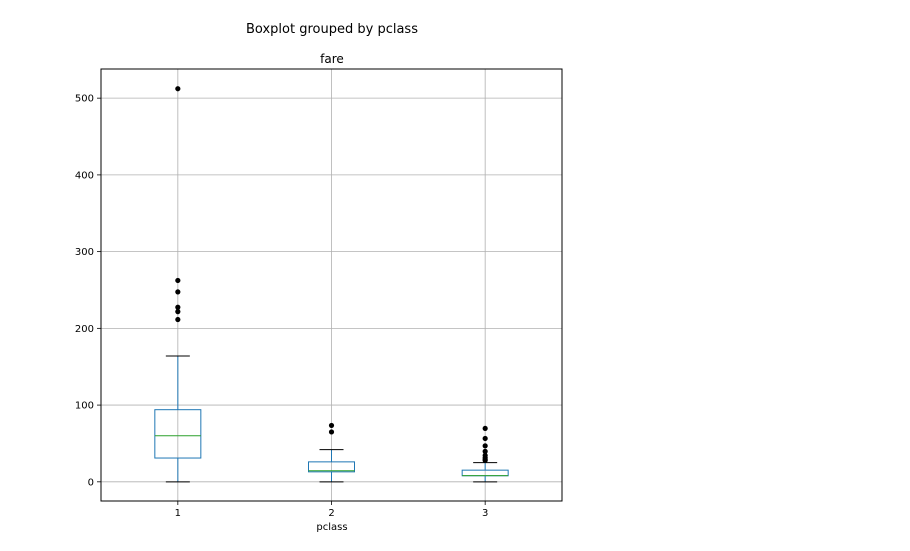 This screenshot has width=910, height=551. What do you see at coordinates (332, 29) in the screenshot?
I see `chart-suptitle: Boxplot grouped by pclass` at bounding box center [332, 29].